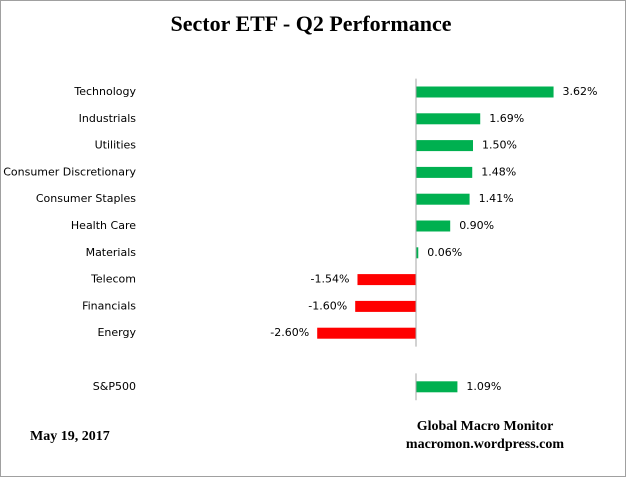 The width and height of the screenshot is (626, 477). Describe the element at coordinates (289, 332) in the screenshot. I see `value-label: -2.60%` at that location.